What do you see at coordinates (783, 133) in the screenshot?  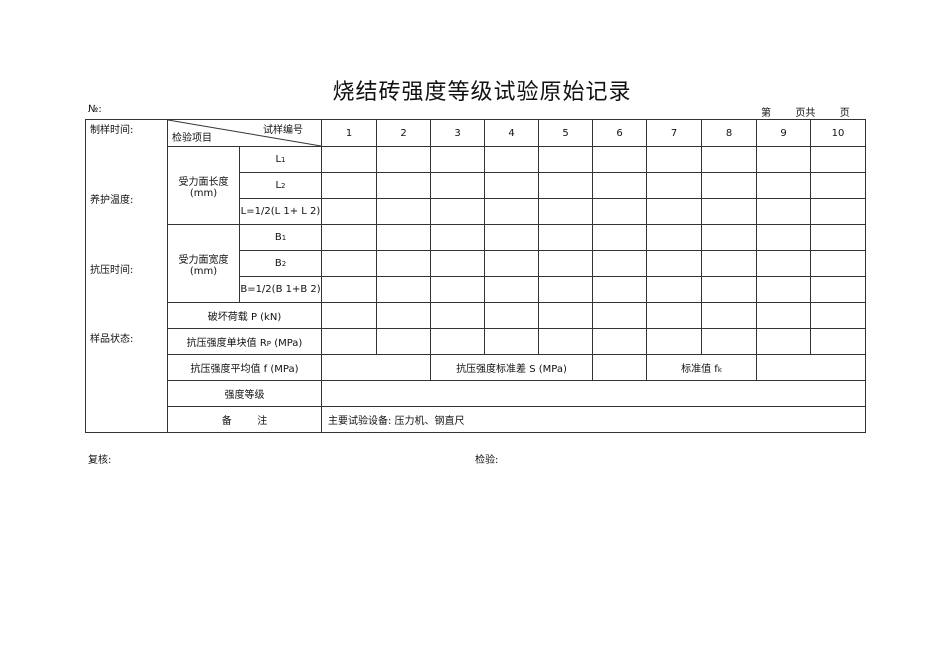 I see `col-header: 9` at bounding box center [783, 133].